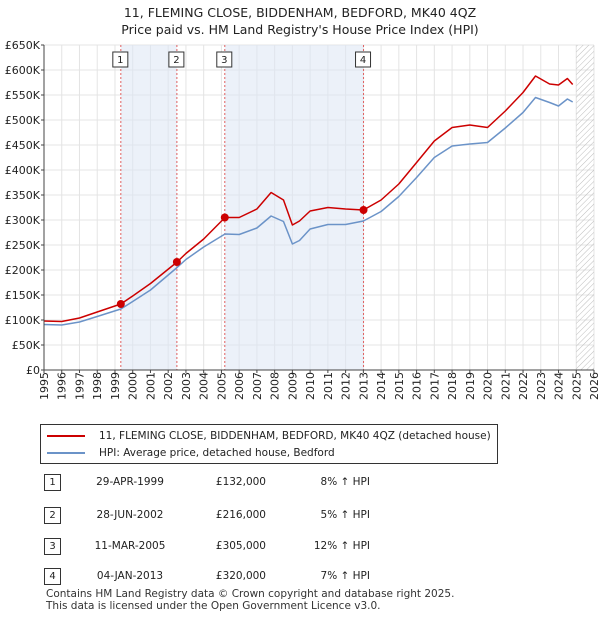 The image size is (600, 620). What do you see at coordinates (52, 515) in the screenshot?
I see `sale-number-badge: 2` at bounding box center [52, 515].